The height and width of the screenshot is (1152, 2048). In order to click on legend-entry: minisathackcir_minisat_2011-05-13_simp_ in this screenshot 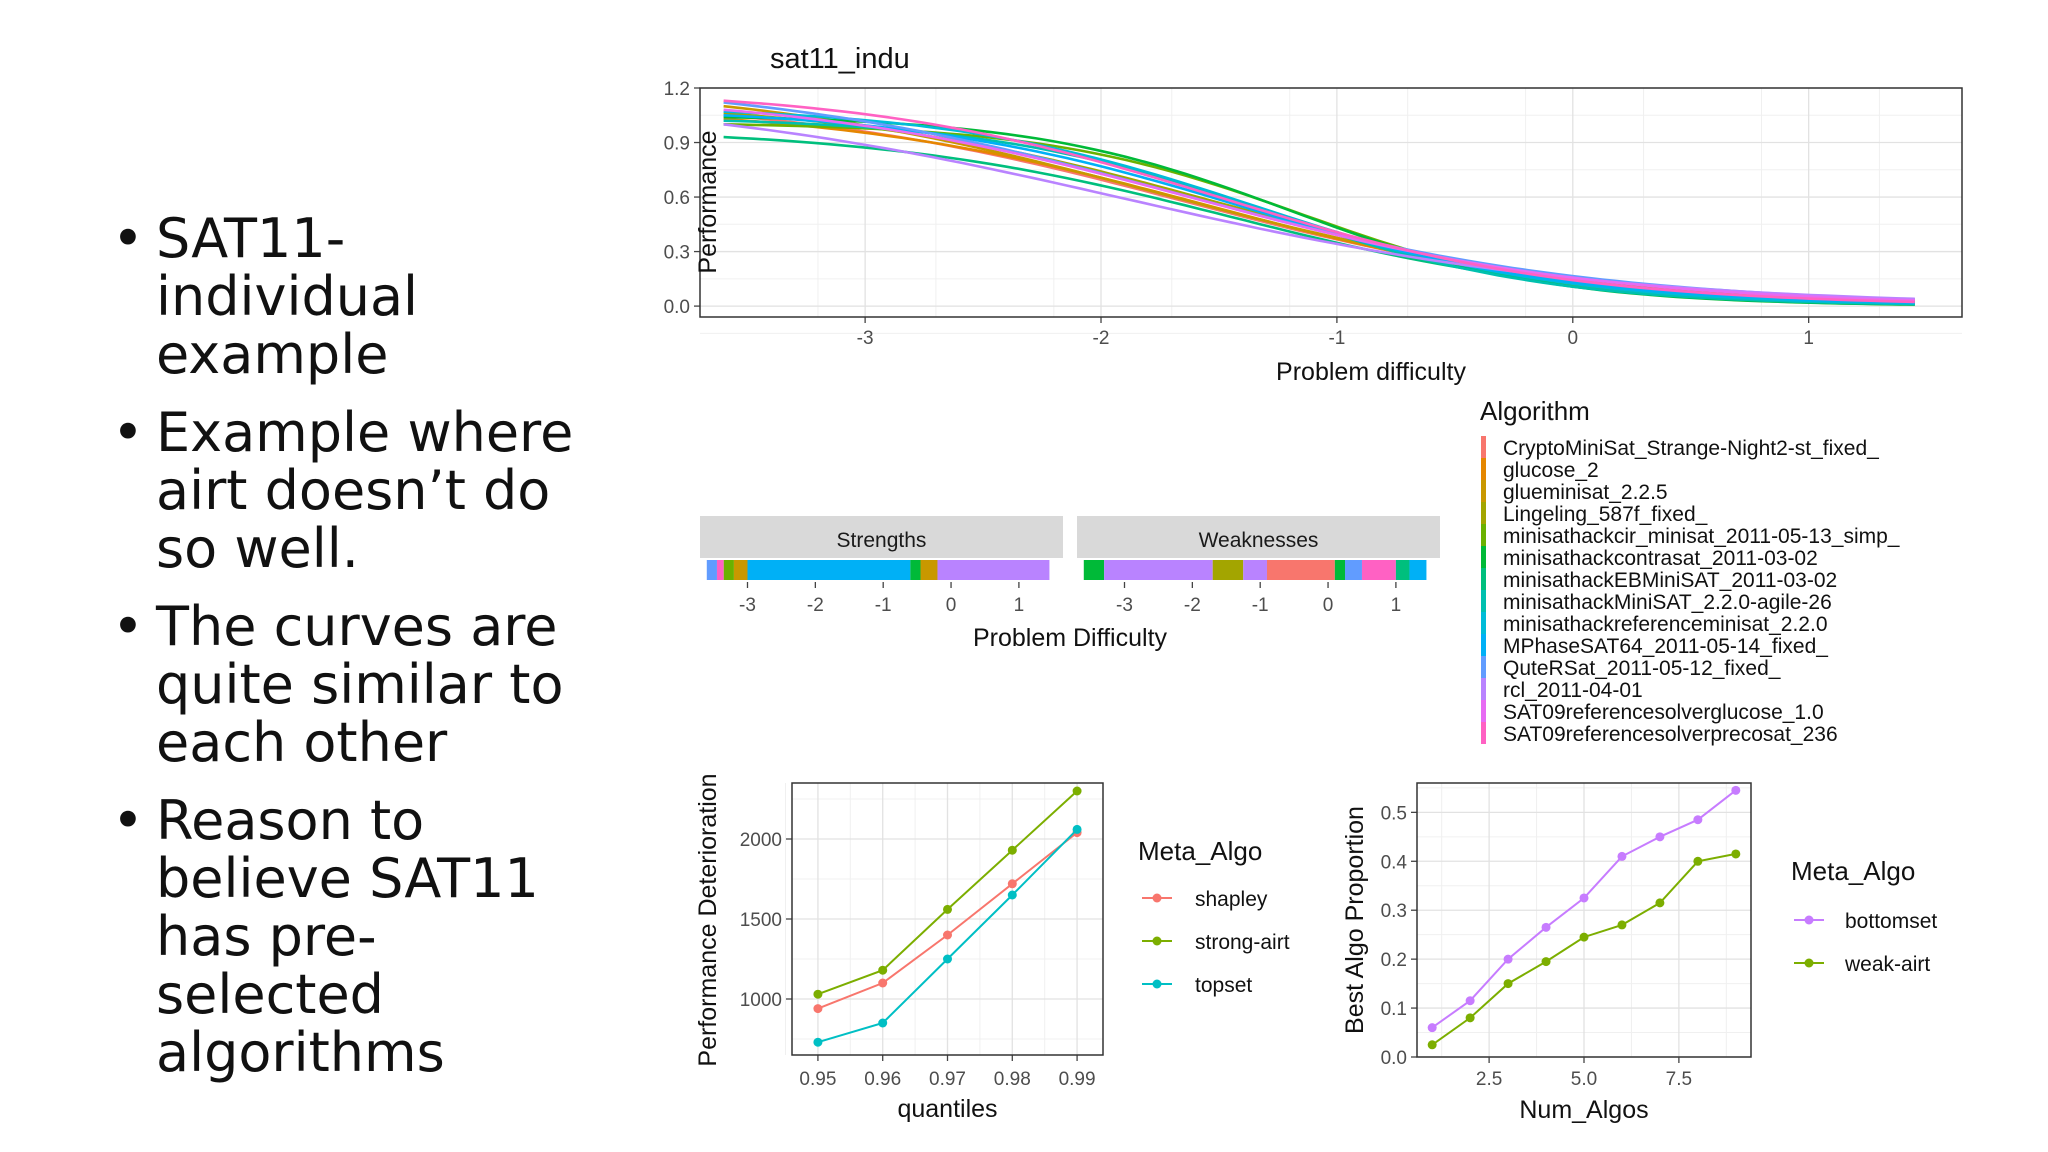, I will do `click(1701, 536)`.